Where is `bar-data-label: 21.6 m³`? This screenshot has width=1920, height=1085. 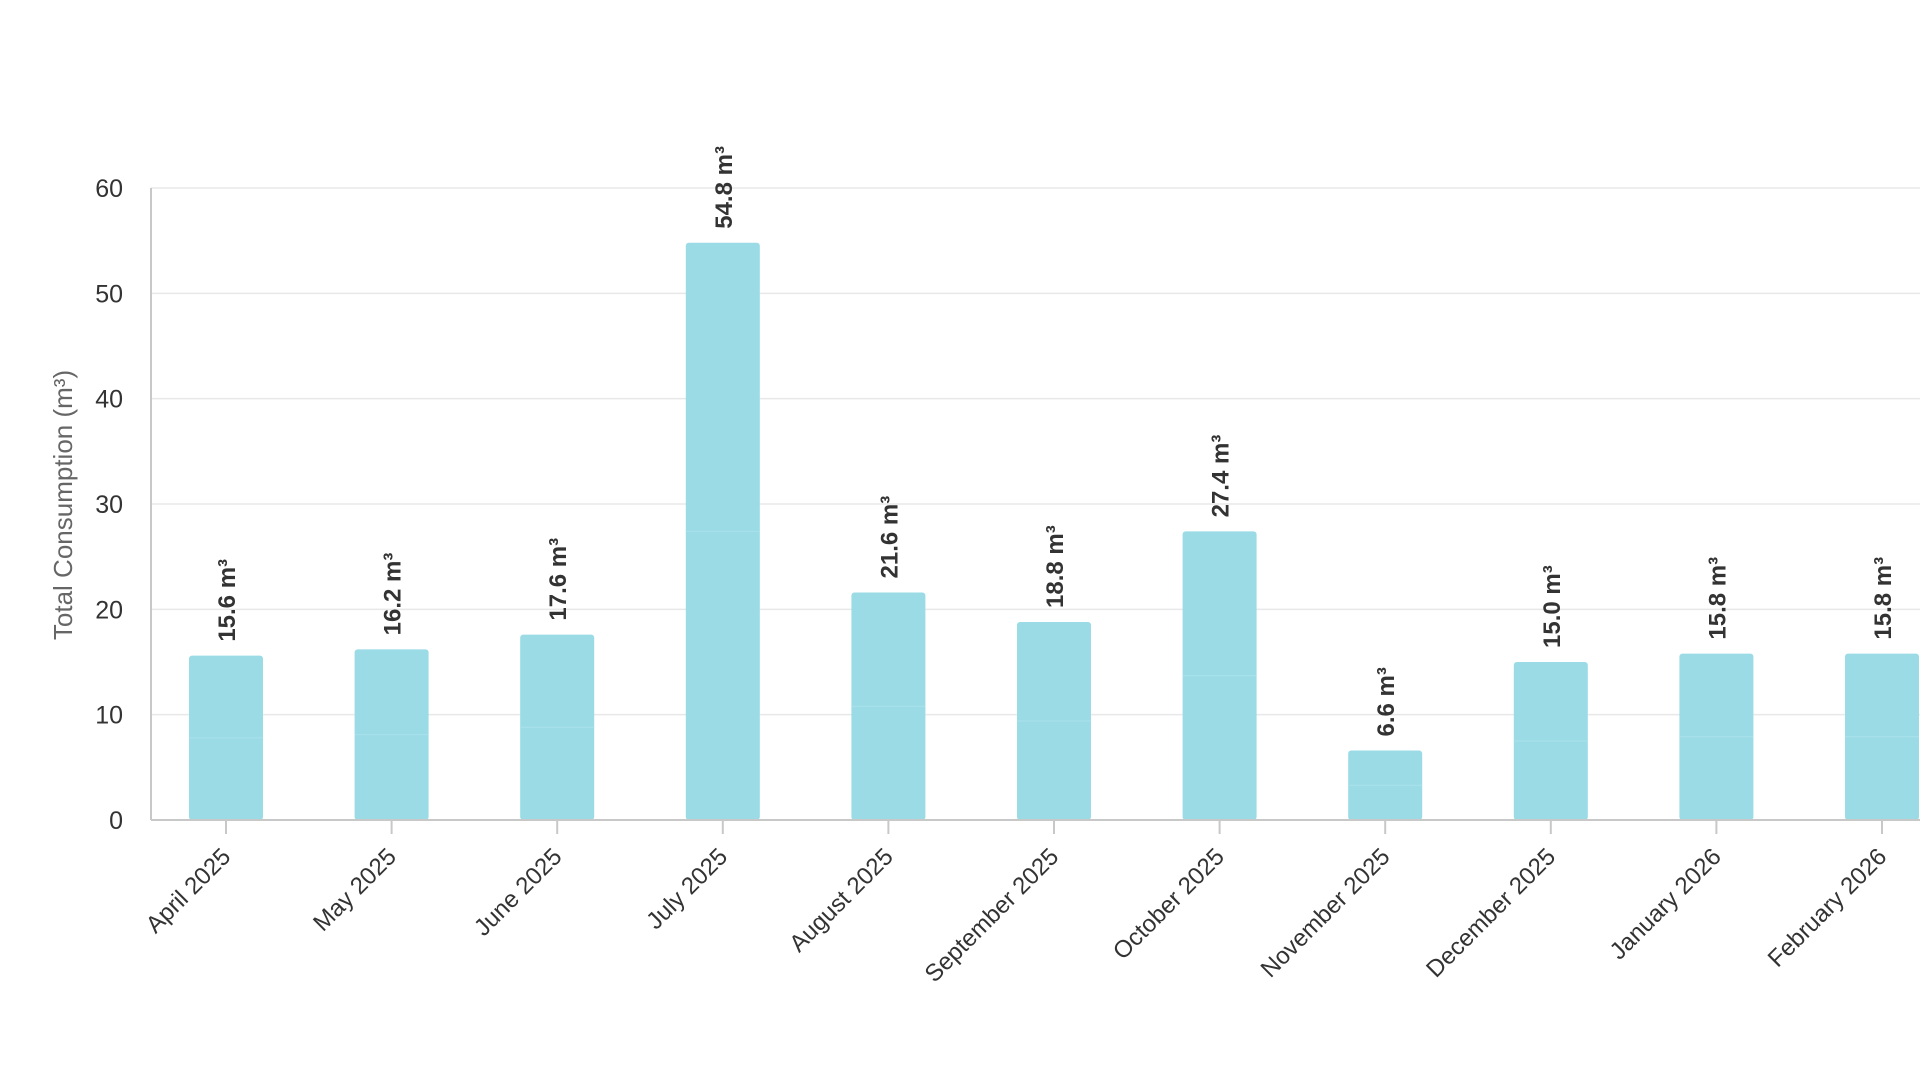
bar-data-label: 21.6 m³ is located at coordinates (889, 537).